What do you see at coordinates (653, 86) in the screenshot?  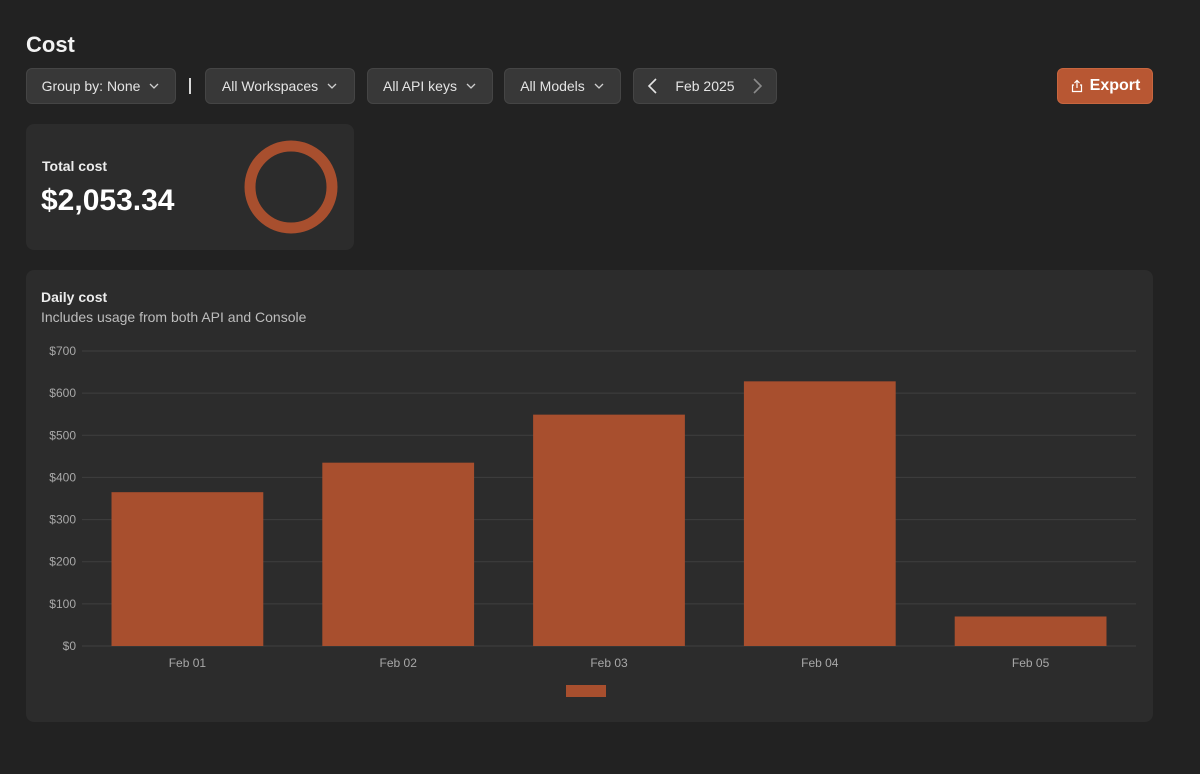 I see `chevron-left-icon` at bounding box center [653, 86].